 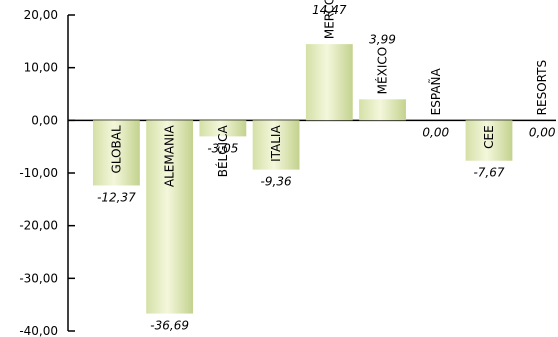 I want to click on category-label: RESORTS, so click(x=542, y=87).